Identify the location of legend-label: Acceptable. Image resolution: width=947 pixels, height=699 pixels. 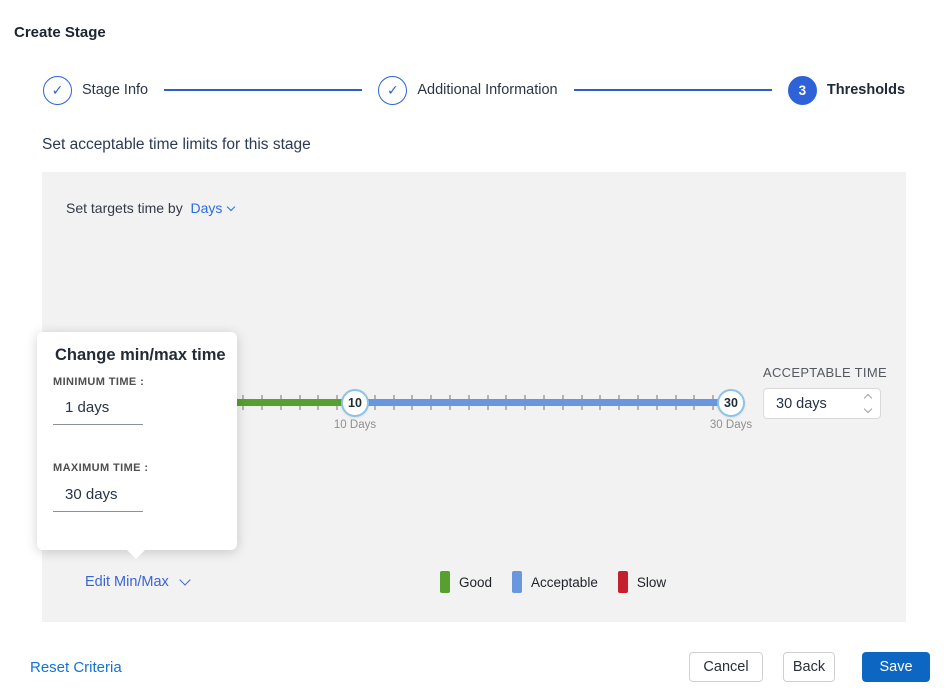
(564, 582).